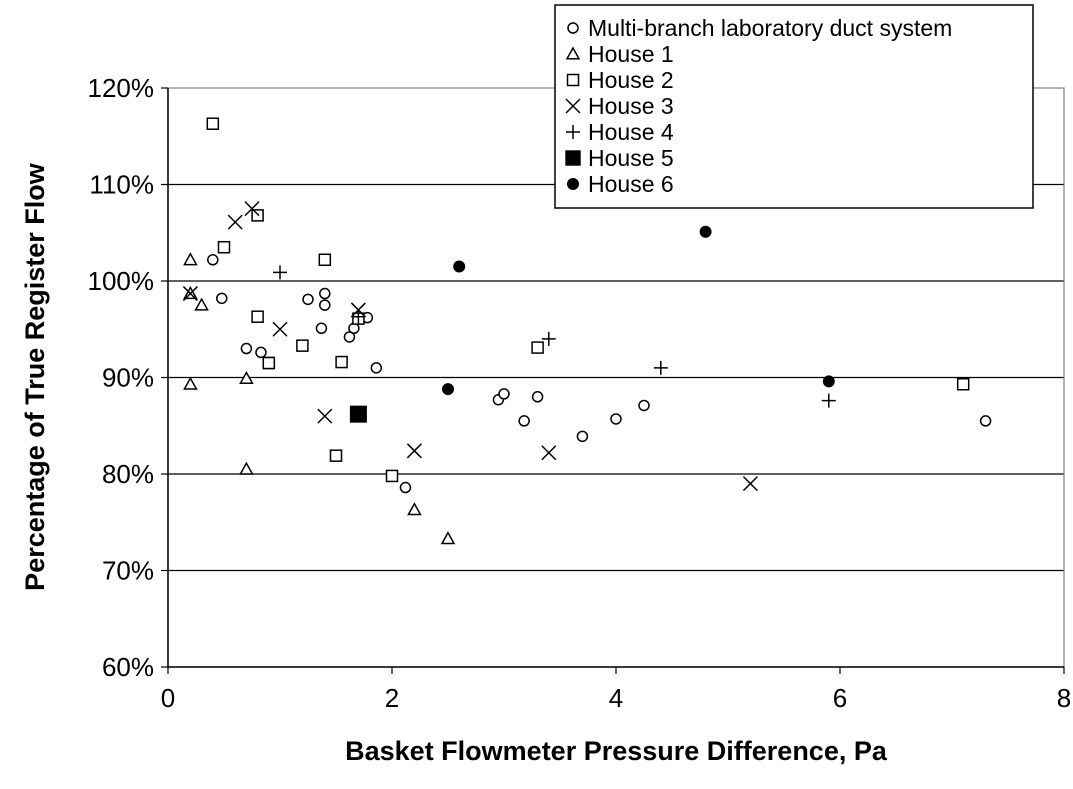 This screenshot has height=789, width=1073. What do you see at coordinates (128, 571) in the screenshot?
I see `y-tick-label: 70%` at bounding box center [128, 571].